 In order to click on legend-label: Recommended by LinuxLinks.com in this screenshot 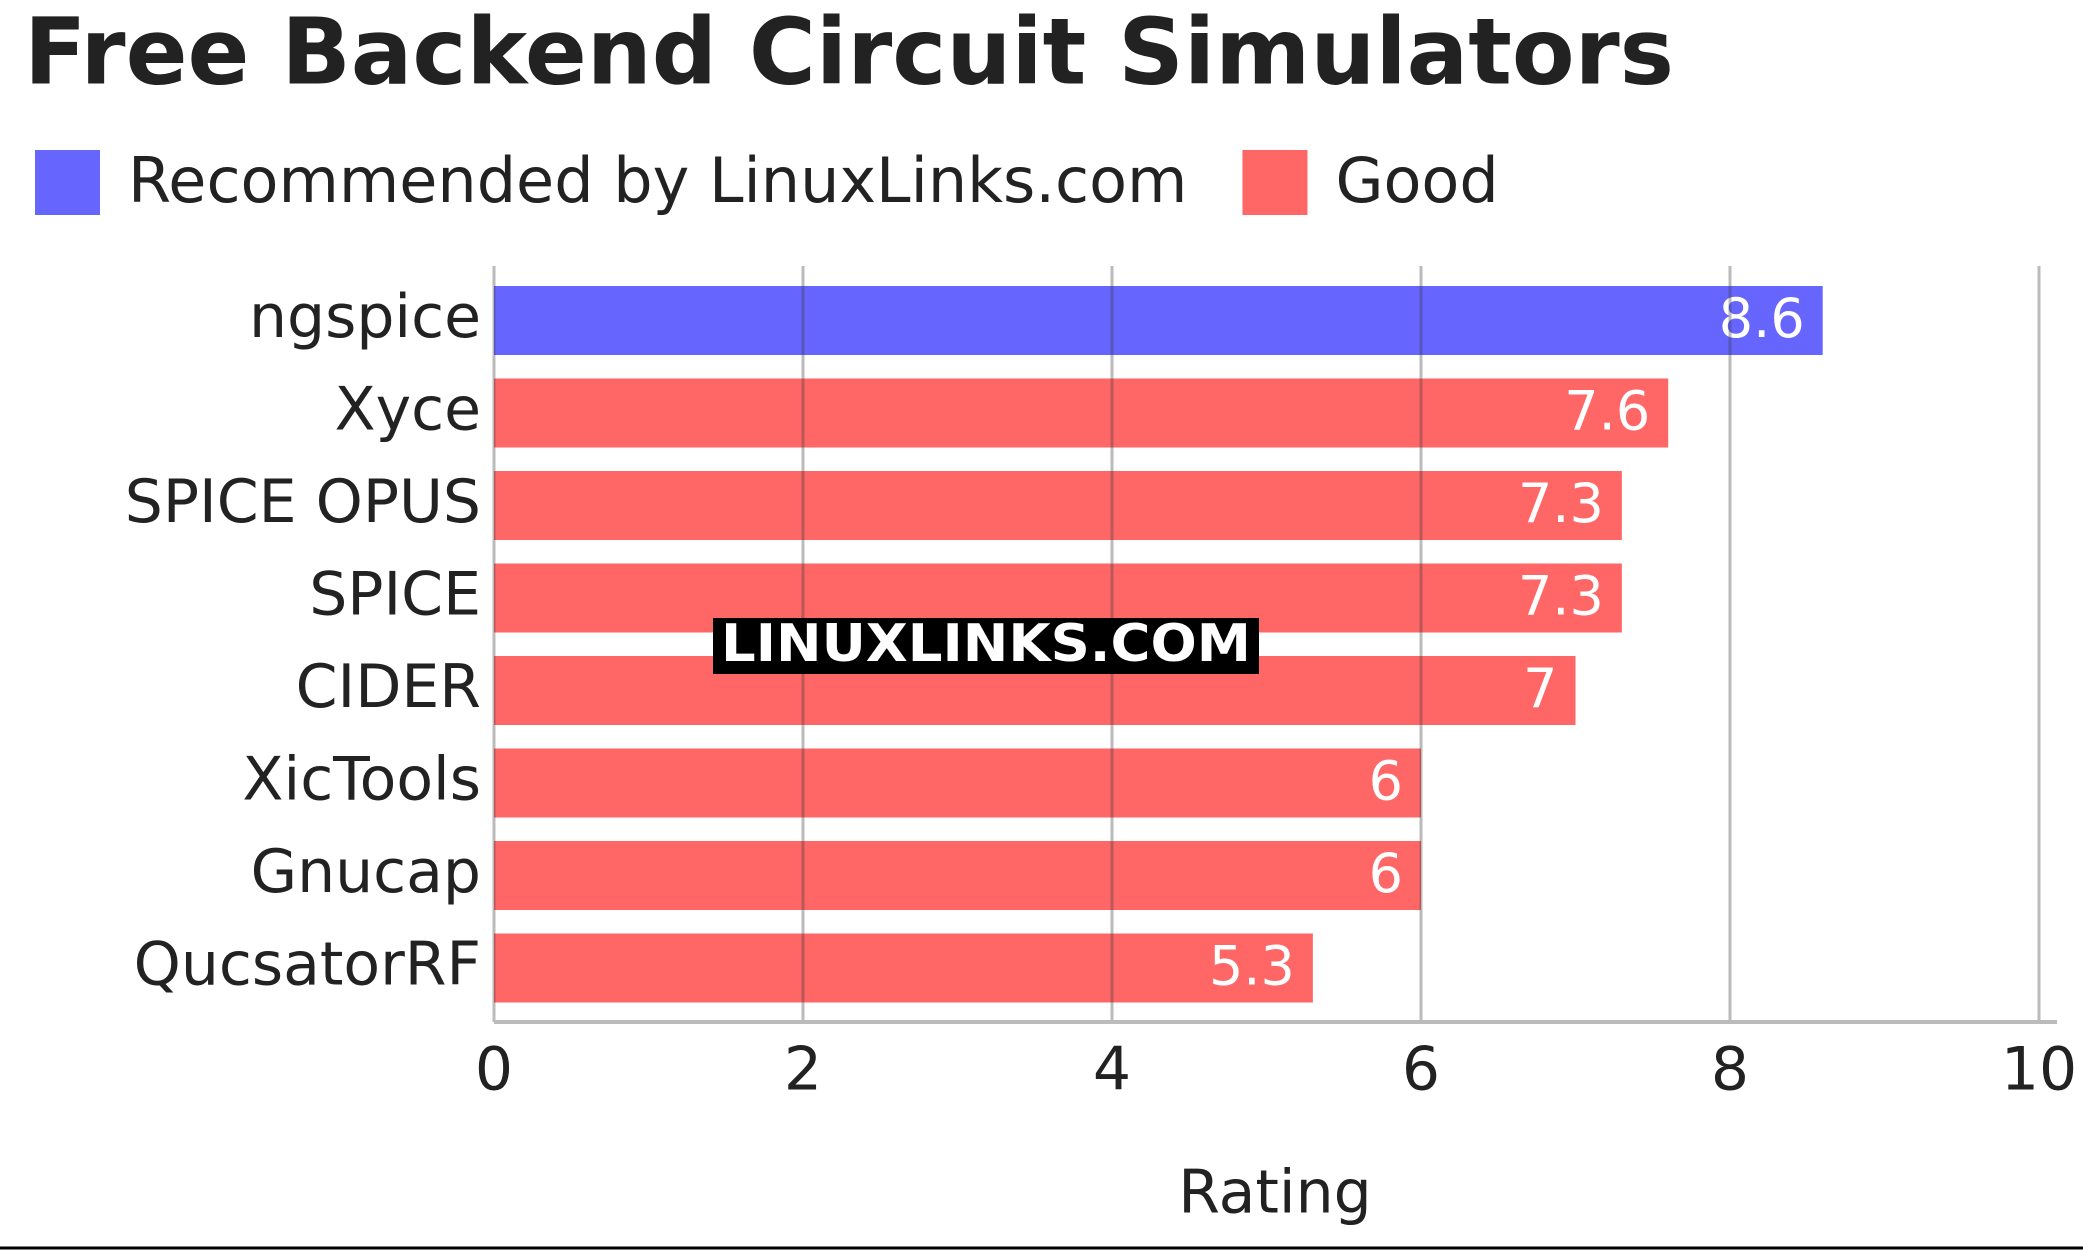, I will do `click(657, 180)`.